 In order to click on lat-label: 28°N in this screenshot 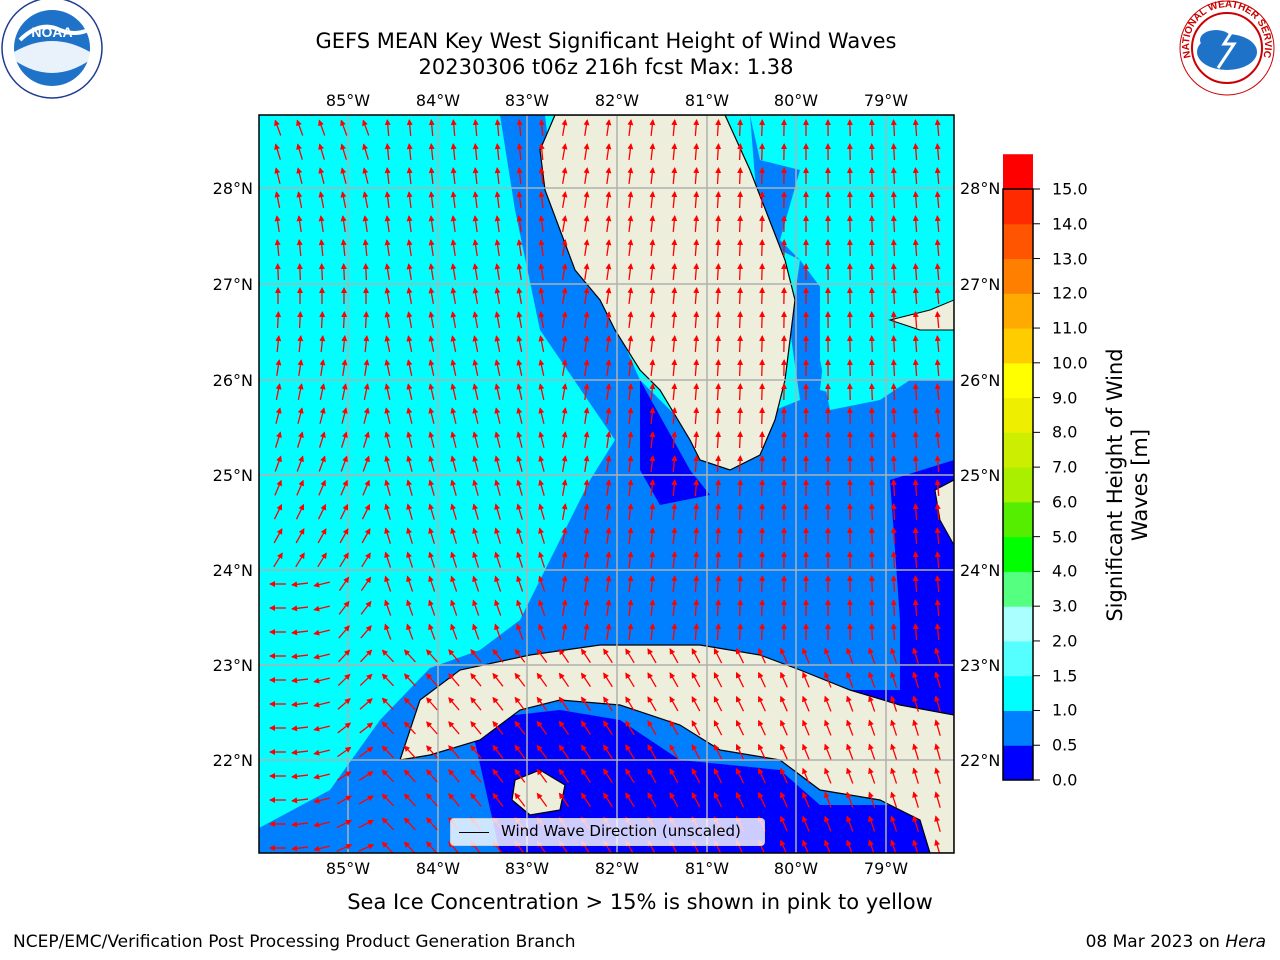, I will do `click(980, 188)`.